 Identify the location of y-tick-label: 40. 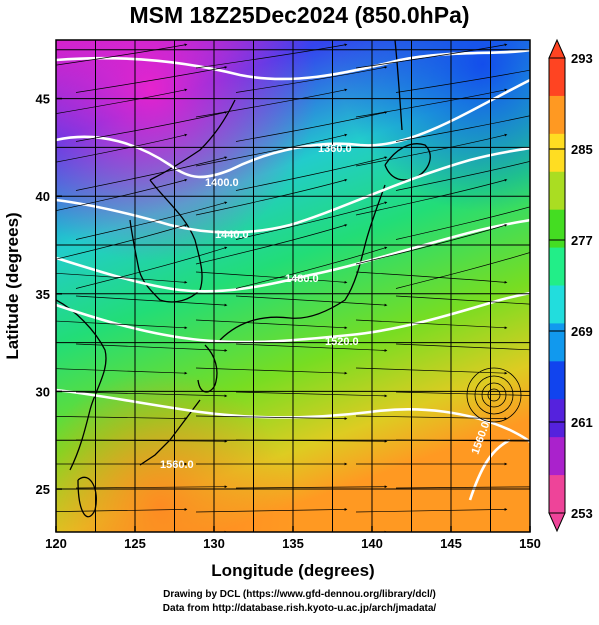
(43, 196).